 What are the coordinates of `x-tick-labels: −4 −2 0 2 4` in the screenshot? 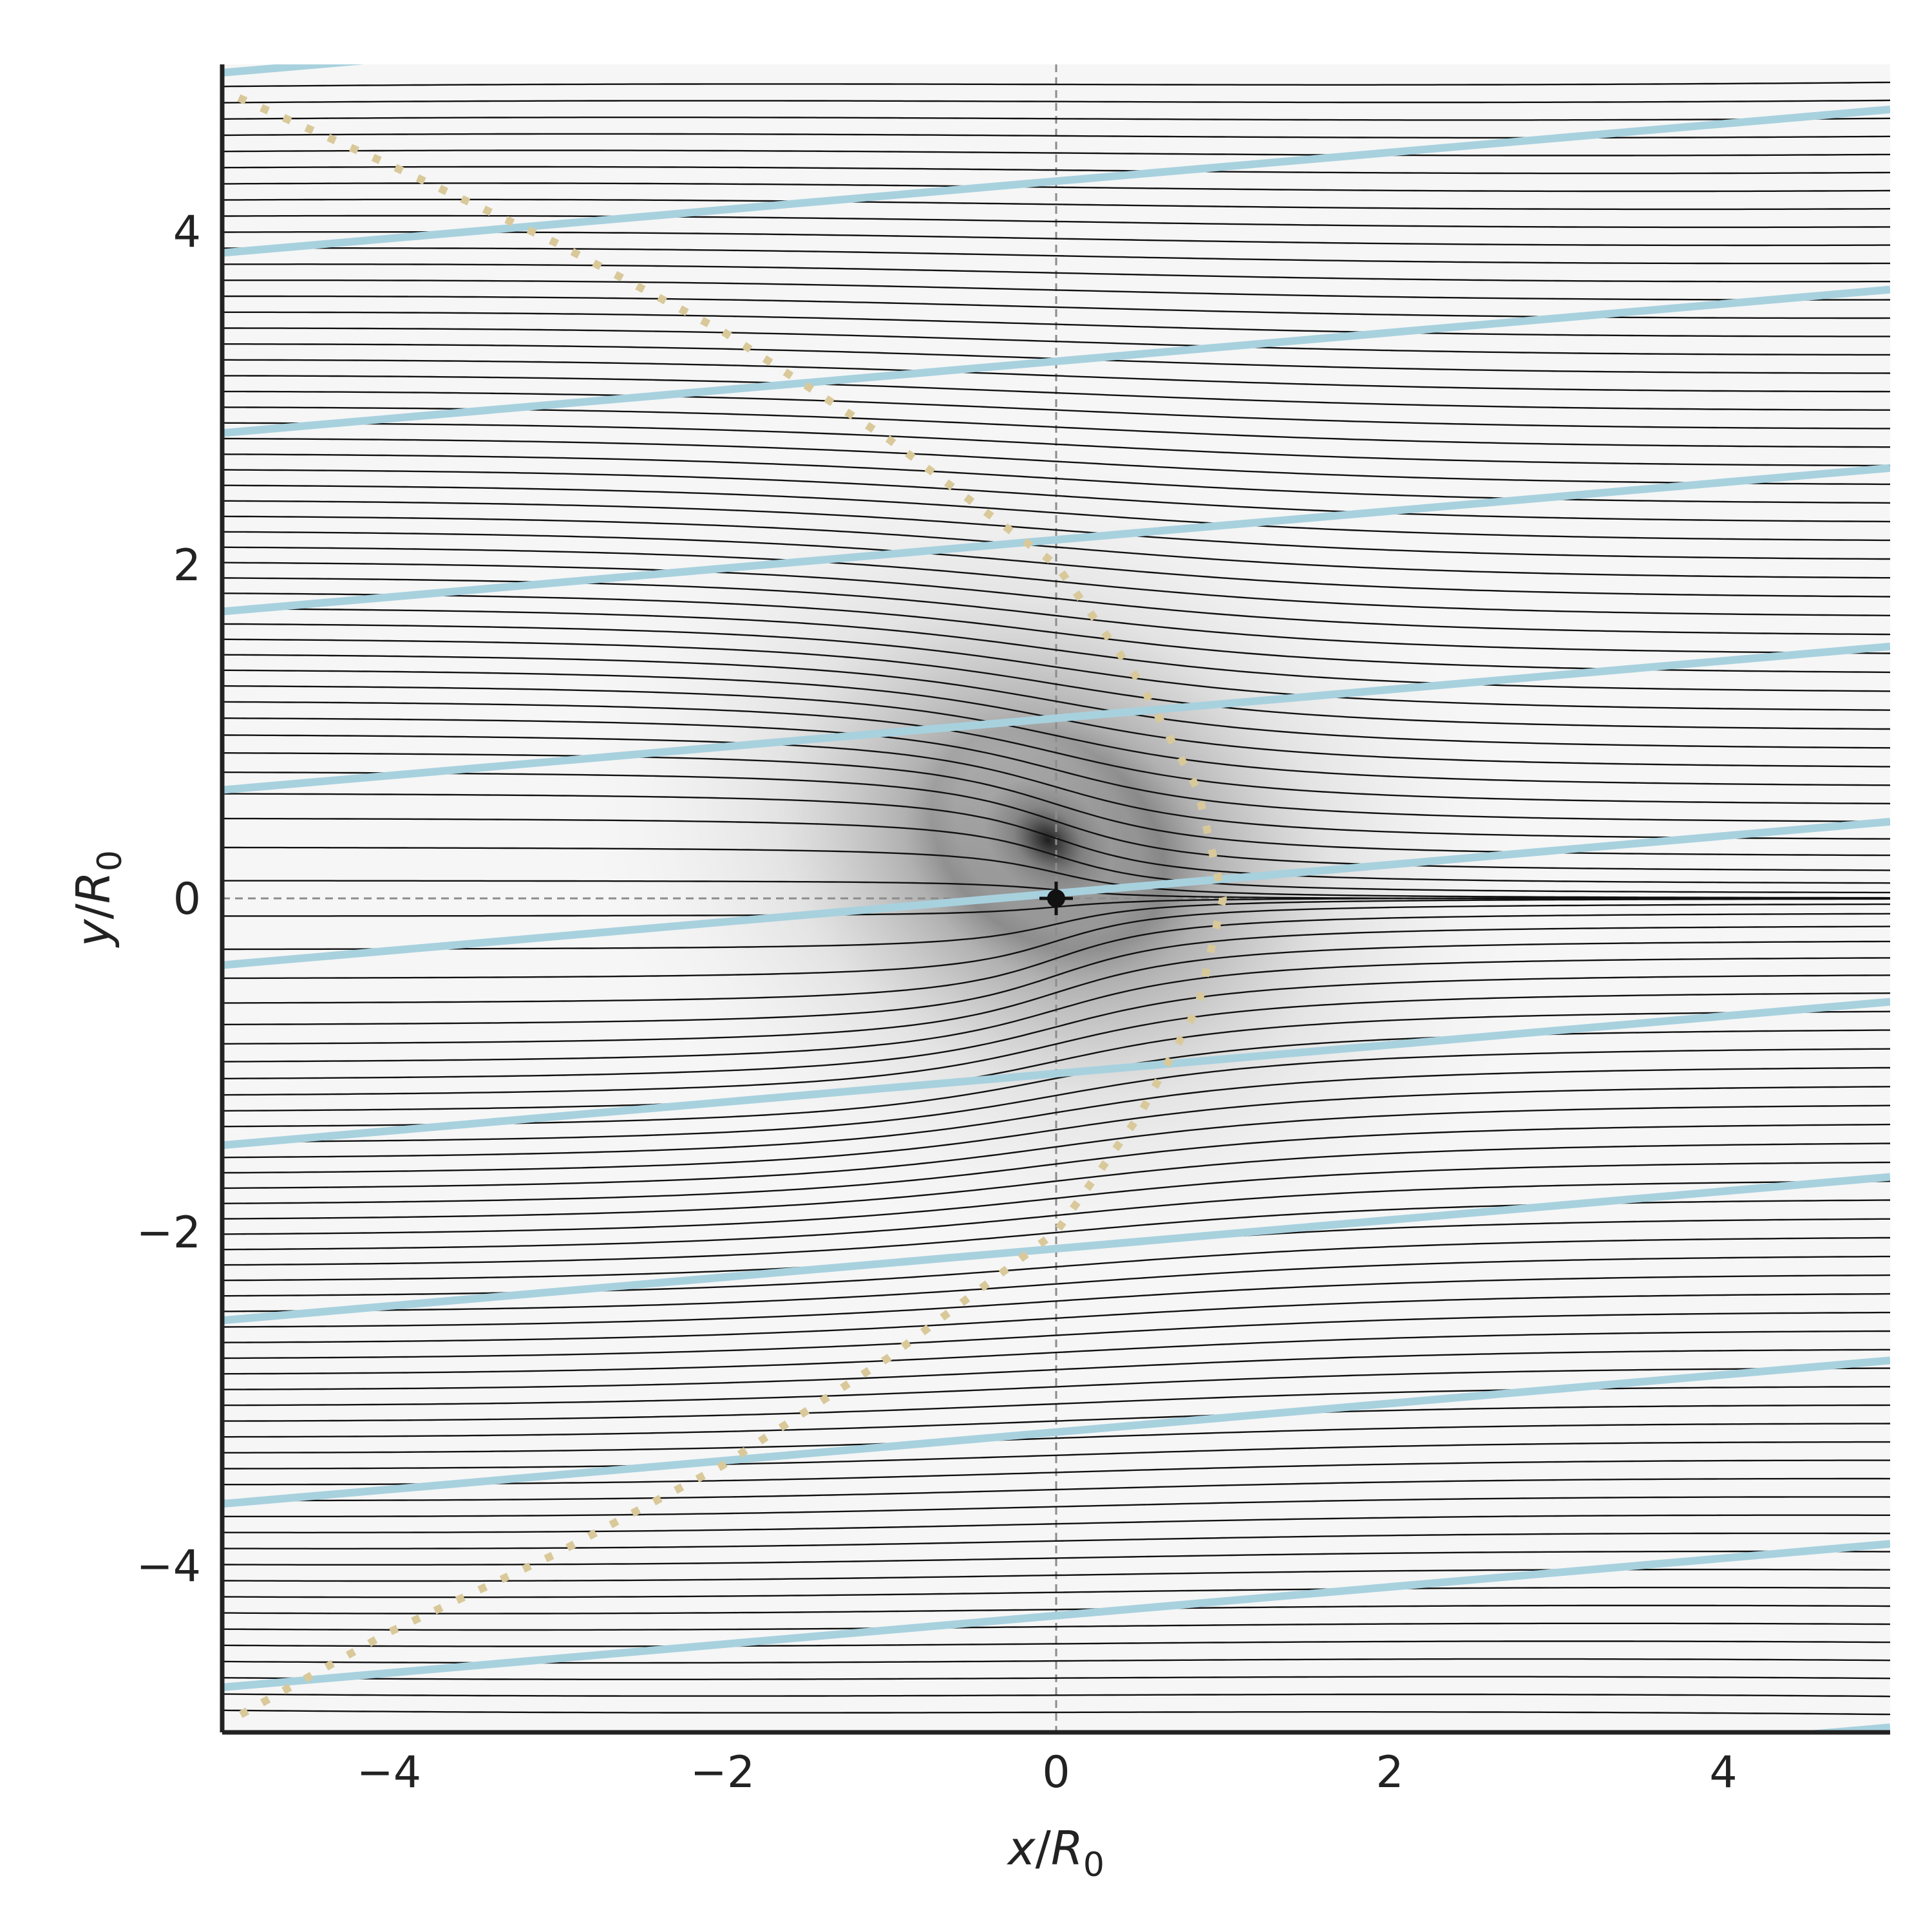 It's located at (1047, 1772).